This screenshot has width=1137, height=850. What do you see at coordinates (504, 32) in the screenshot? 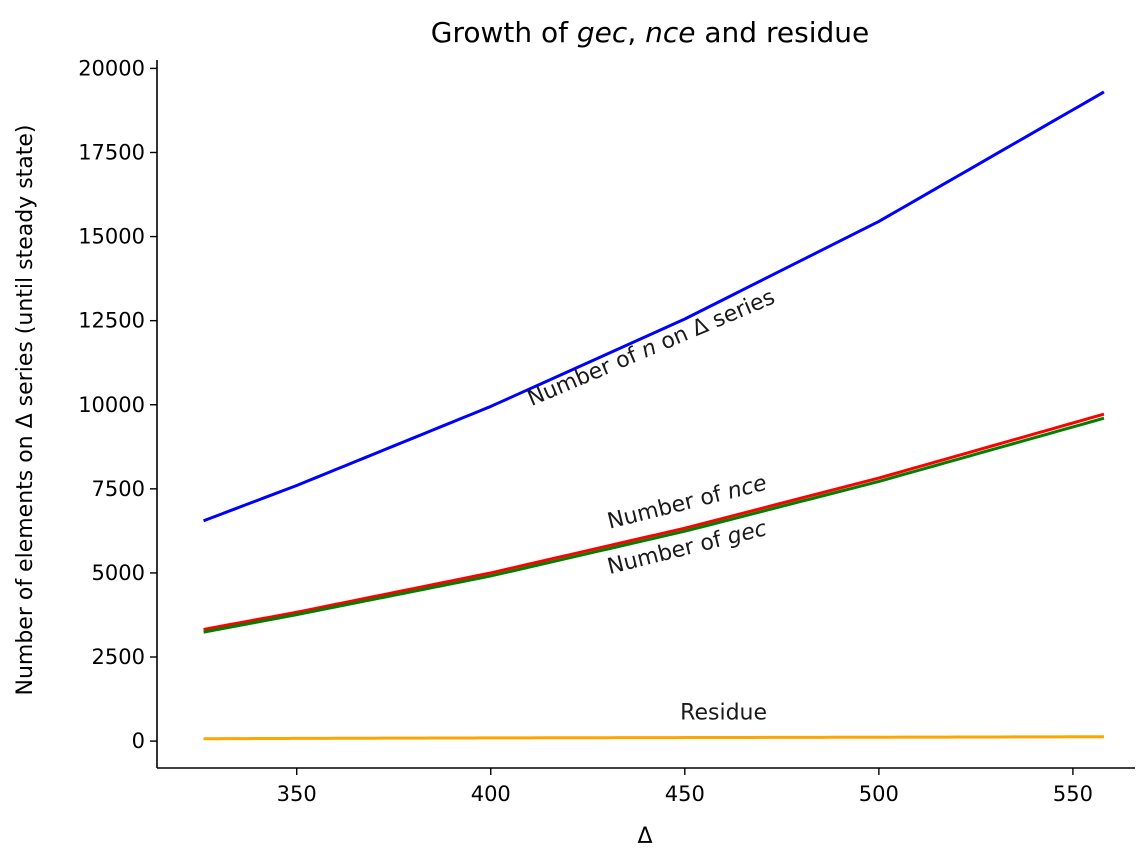
I see `chart-title-prefix: Growth of` at bounding box center [504, 32].